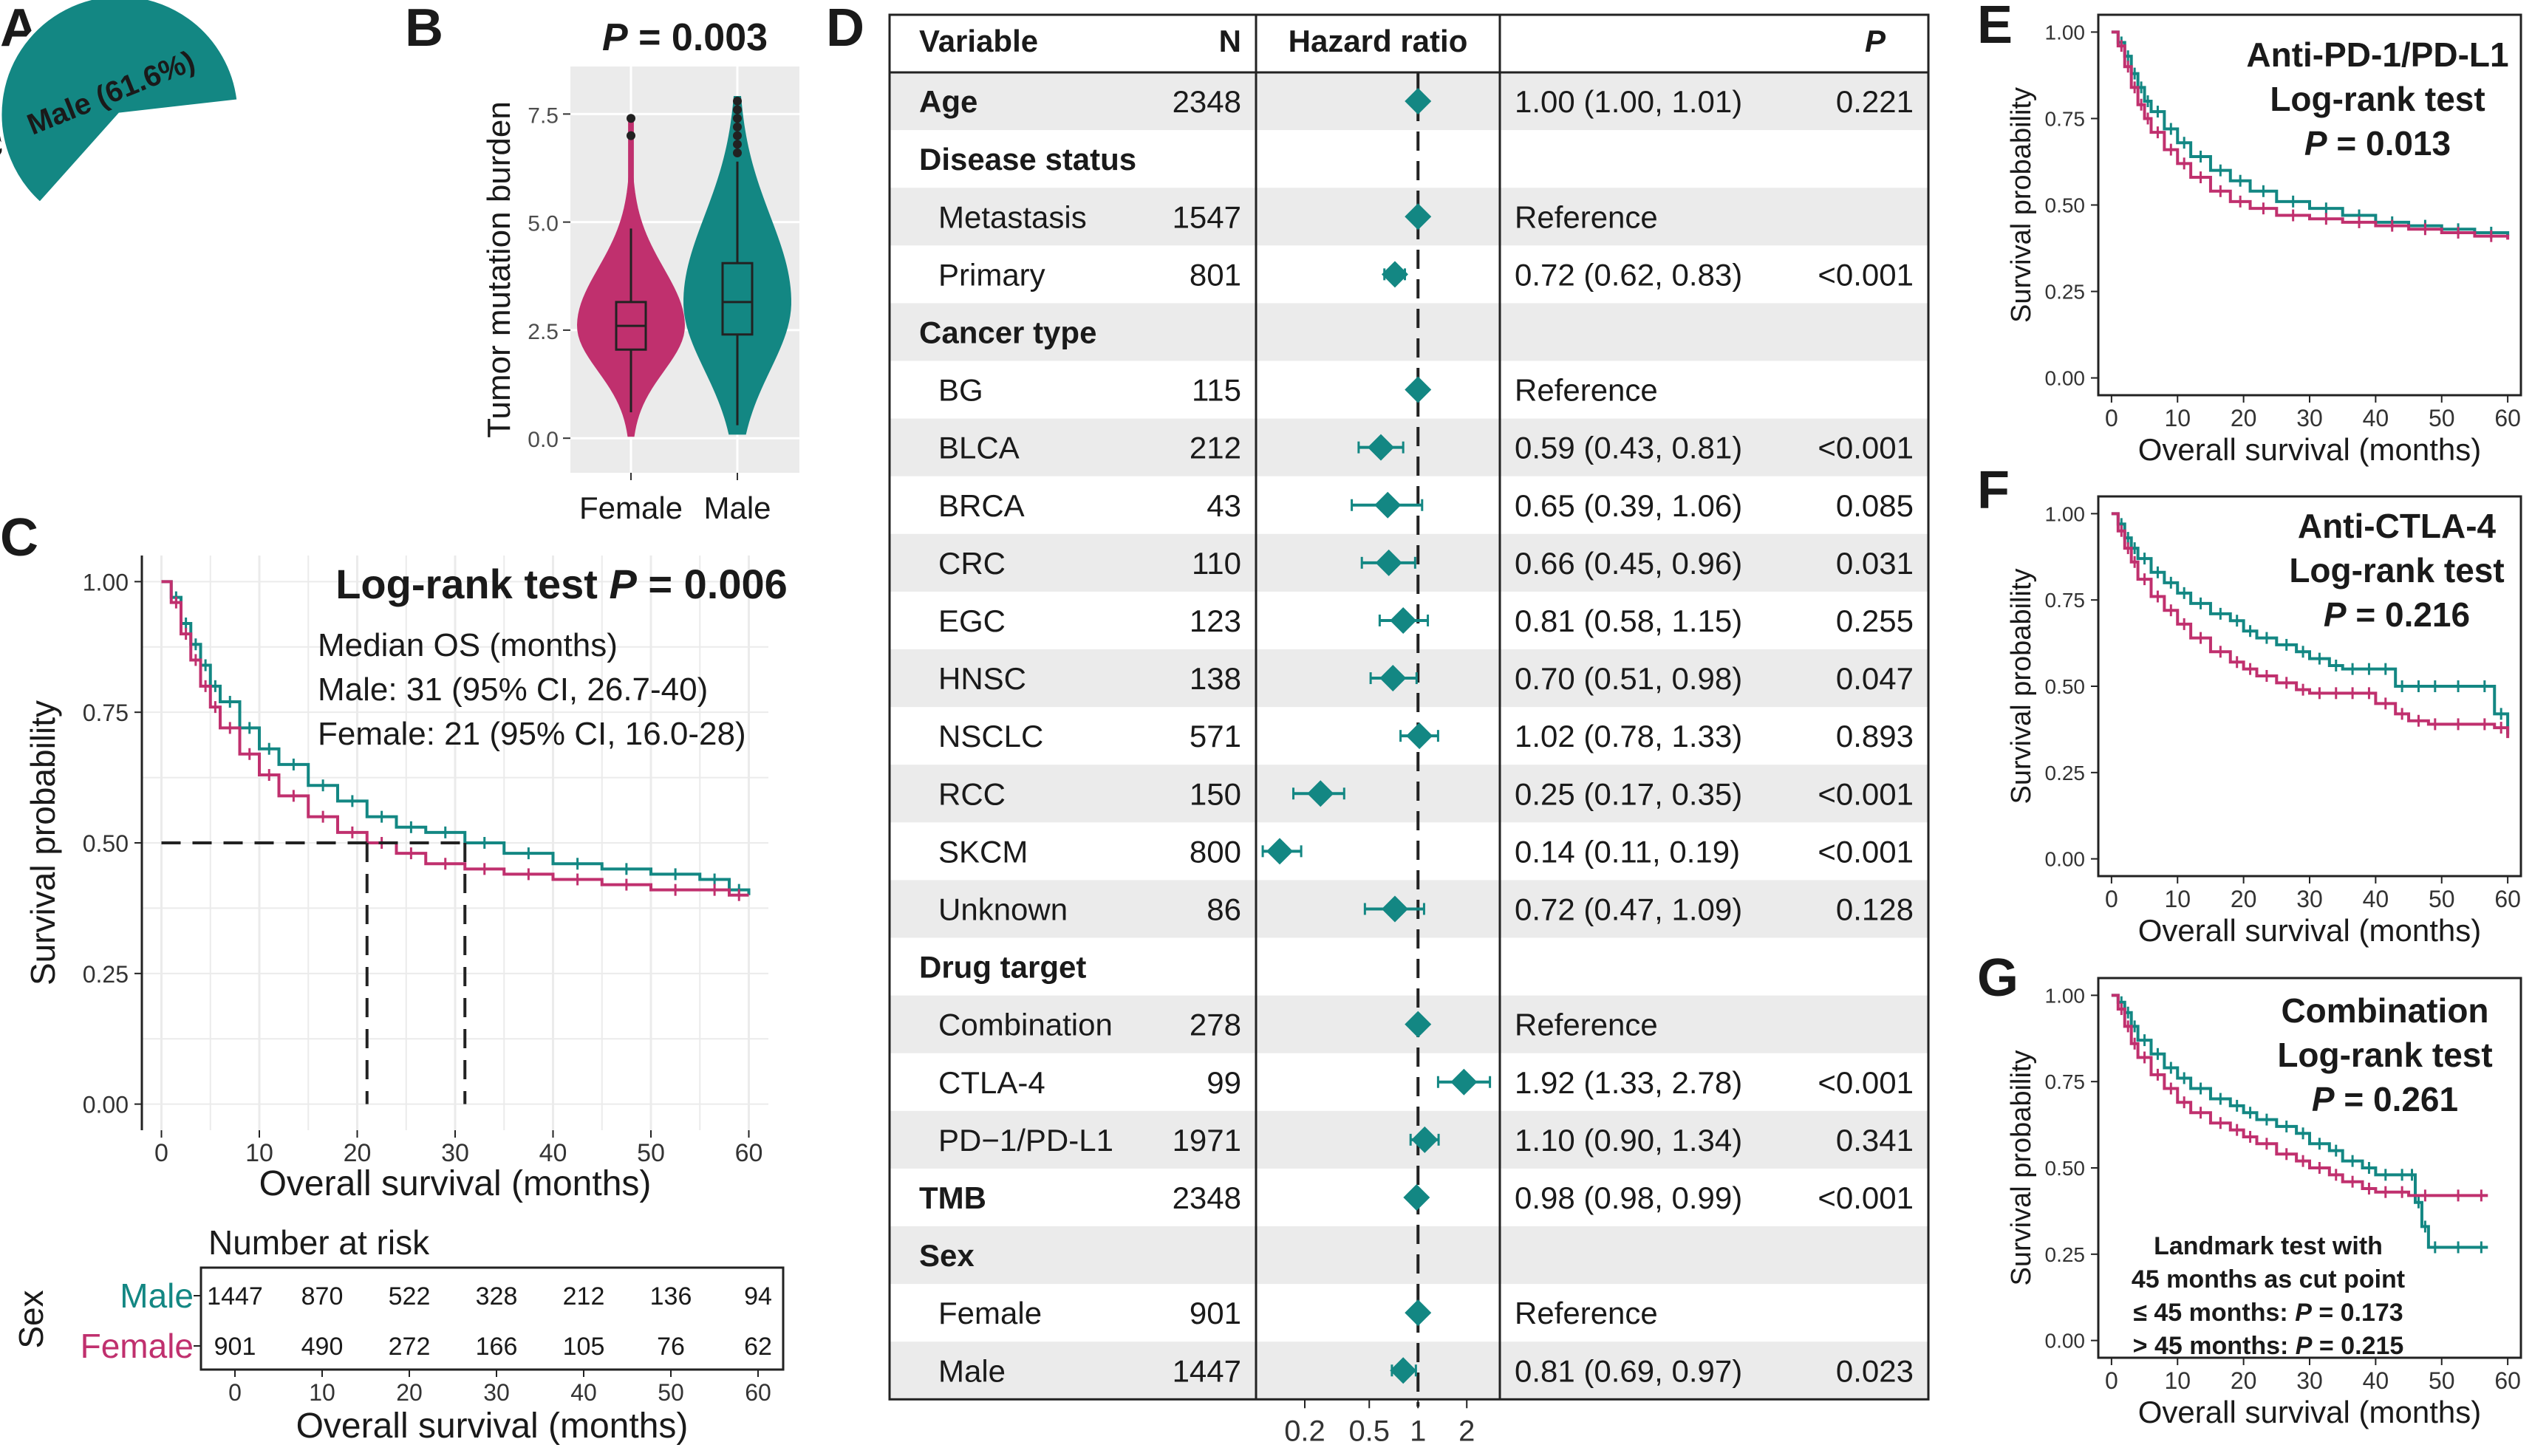 The width and height of the screenshot is (2532, 1456). Describe the element at coordinates (2309, 449) in the screenshot. I see `km-xlabel-e: Overall survival (months)` at that location.